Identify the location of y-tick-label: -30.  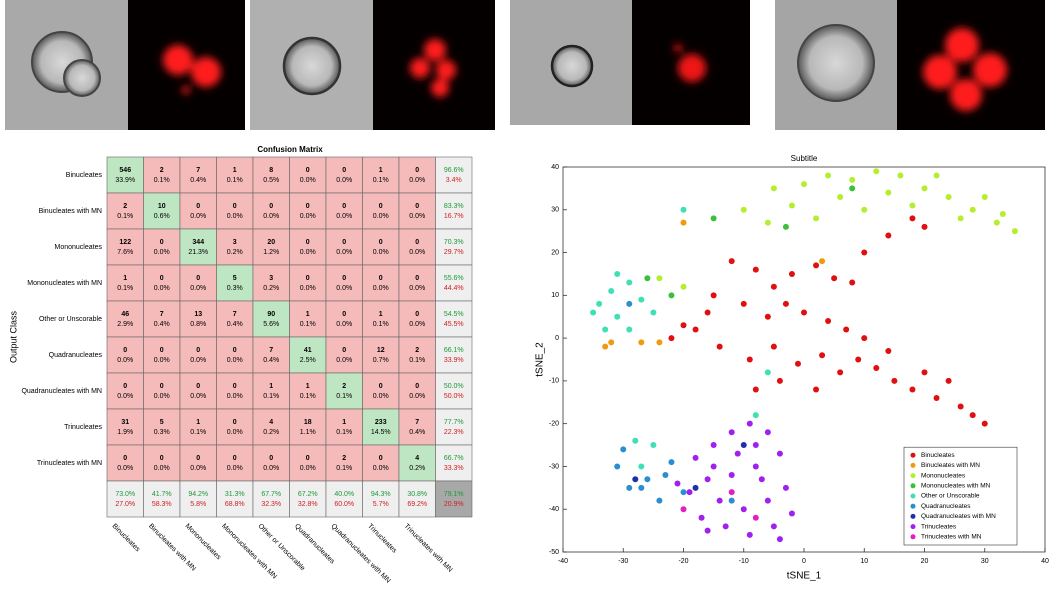
(554, 466).